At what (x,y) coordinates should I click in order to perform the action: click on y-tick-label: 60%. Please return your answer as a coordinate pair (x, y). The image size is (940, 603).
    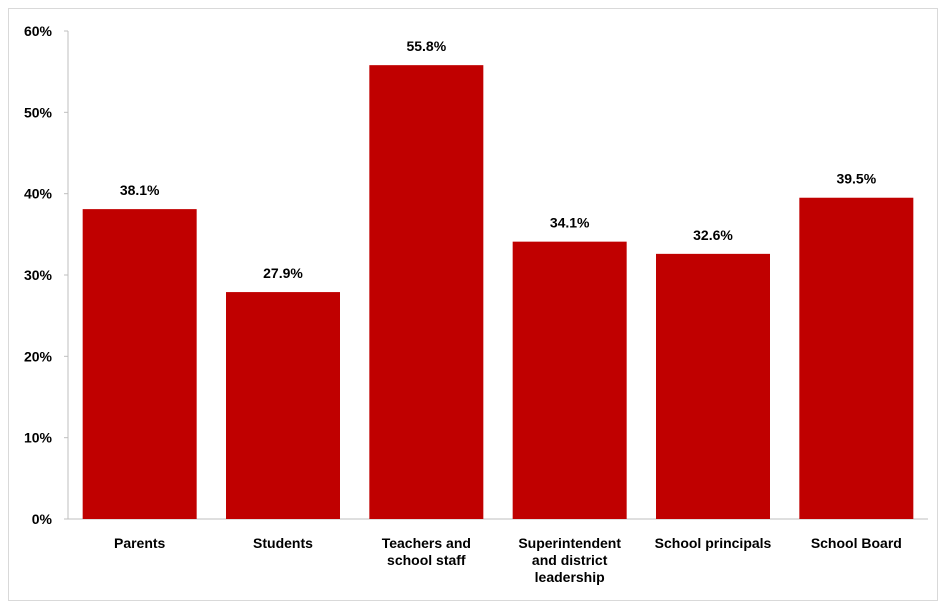
    Looking at the image, I should click on (38, 31).